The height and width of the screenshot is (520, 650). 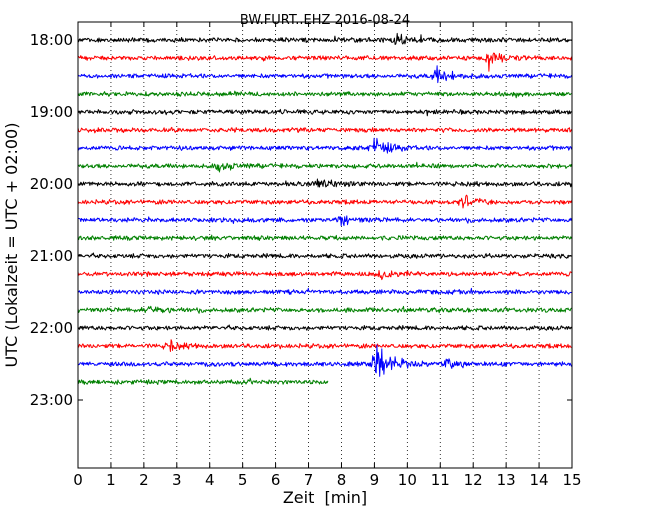 What do you see at coordinates (440, 480) in the screenshot?
I see `x-tick-label: 11` at bounding box center [440, 480].